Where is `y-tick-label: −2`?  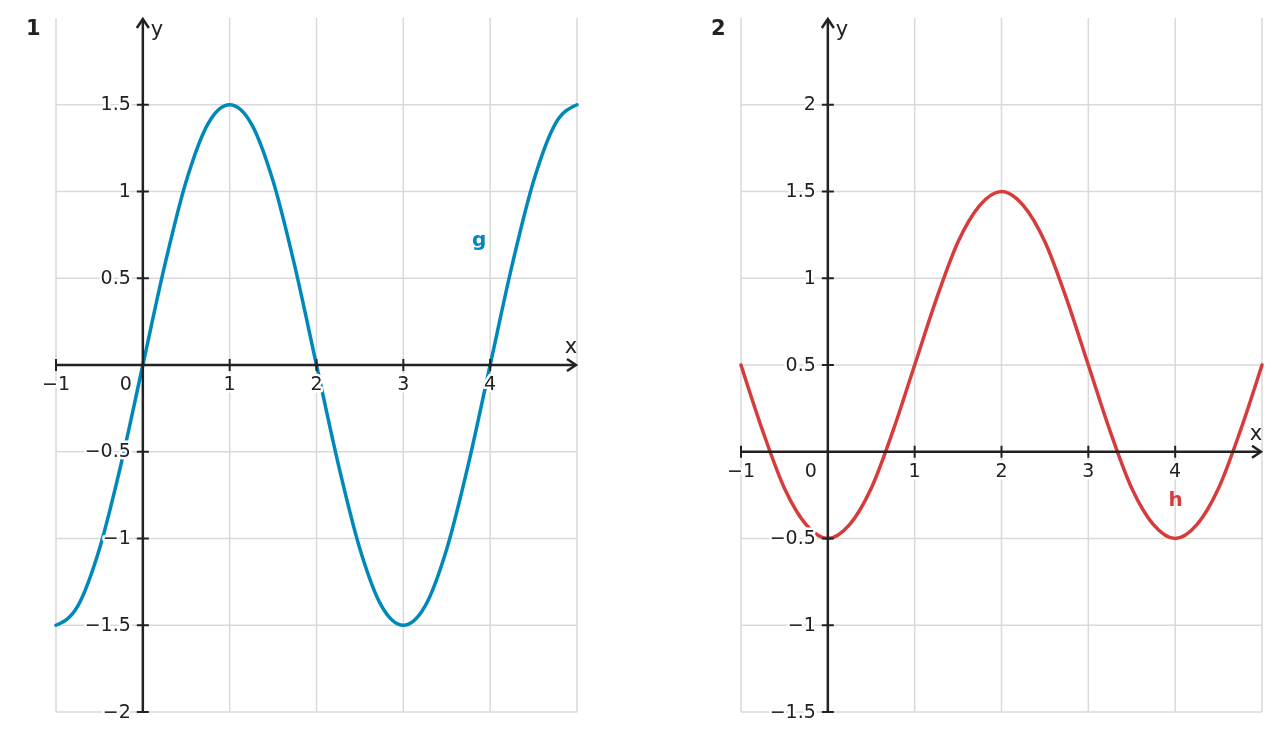 y-tick-label: −2 is located at coordinates (116, 710).